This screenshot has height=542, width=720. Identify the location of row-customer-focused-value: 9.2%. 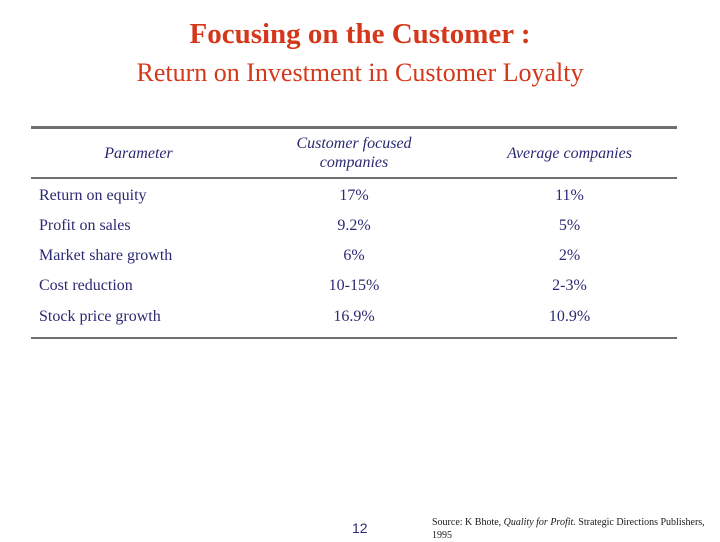
(354, 225).